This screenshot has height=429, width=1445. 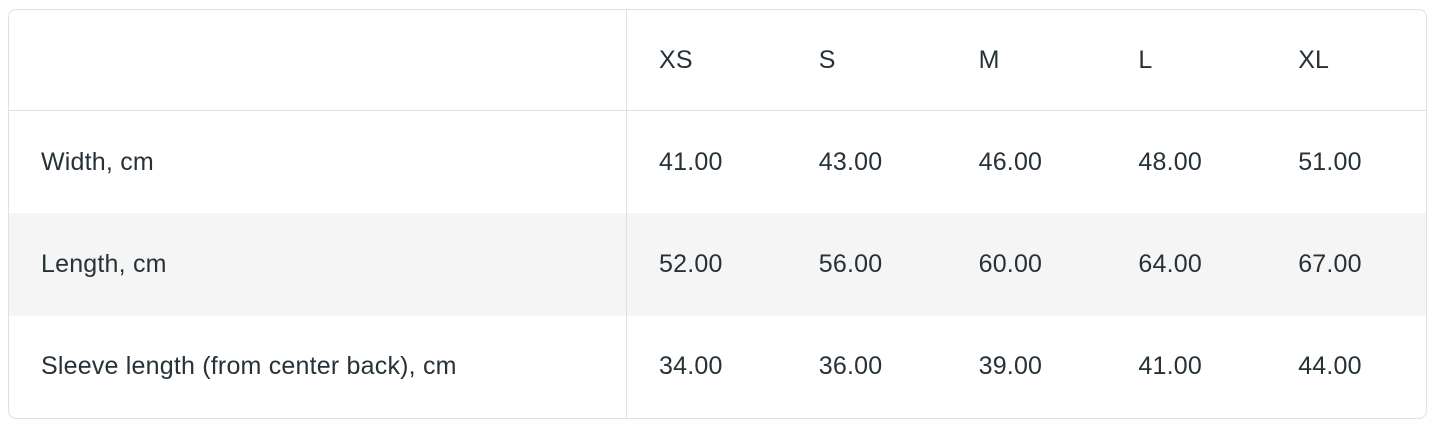 I want to click on cell-value: 43.00, so click(x=850, y=161).